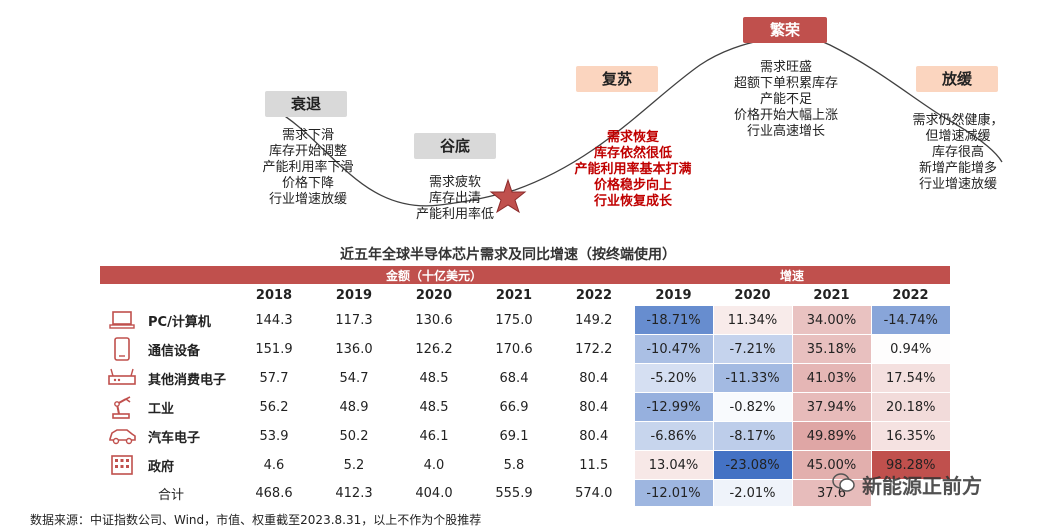 The height and width of the screenshot is (531, 1056). Describe the element at coordinates (514, 349) in the screenshot. I see `amount-cell: 170.6` at that location.